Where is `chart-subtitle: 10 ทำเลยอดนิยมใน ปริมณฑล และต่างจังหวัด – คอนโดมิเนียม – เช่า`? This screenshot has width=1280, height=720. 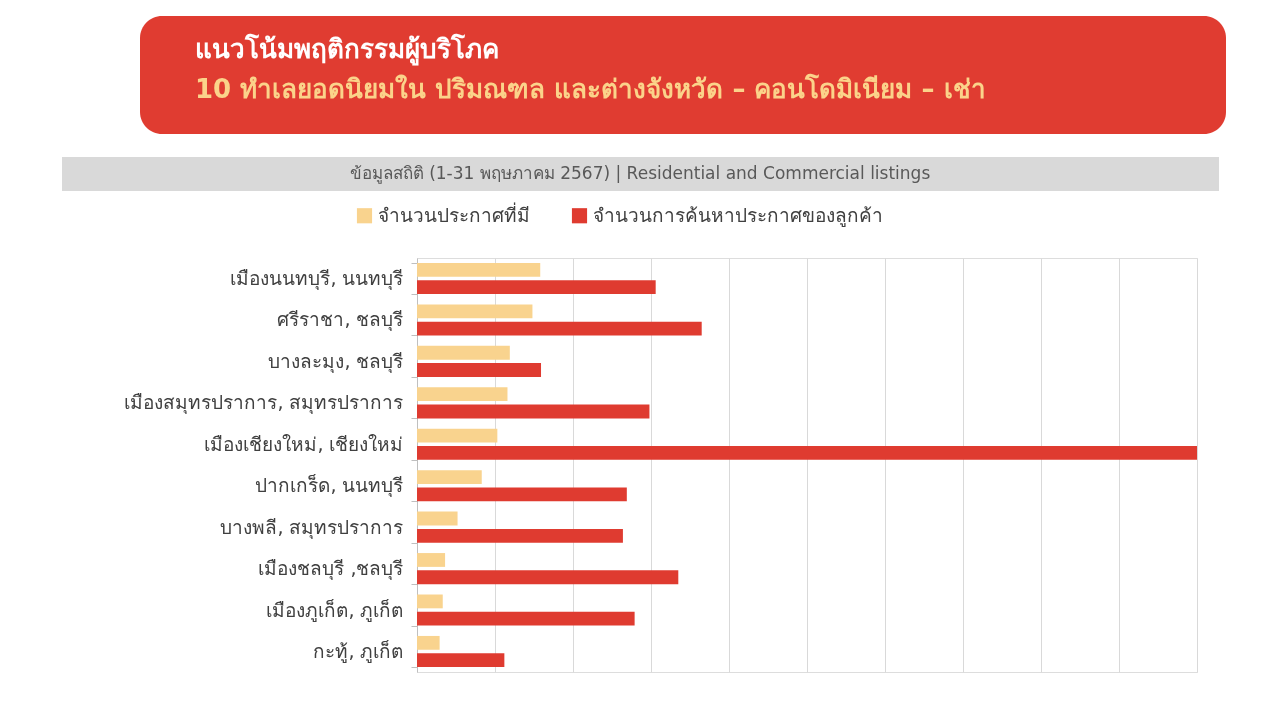
chart-subtitle: 10 ทำเลยอดนิยมใน ปริมณฑล และต่างจังหวัด – คอนโดมิเนียม – เช่า is located at coordinates (590, 88).